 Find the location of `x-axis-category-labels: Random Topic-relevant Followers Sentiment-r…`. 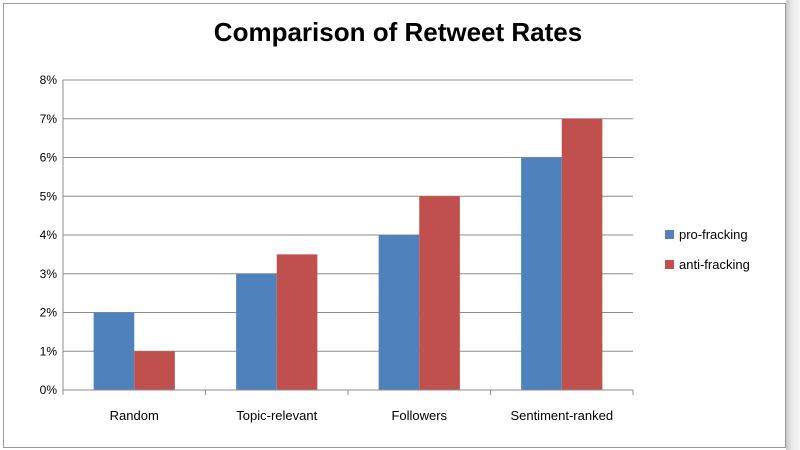

x-axis-category-labels: Random Topic-relevant Followers Sentiment-r… is located at coordinates (348, 406).